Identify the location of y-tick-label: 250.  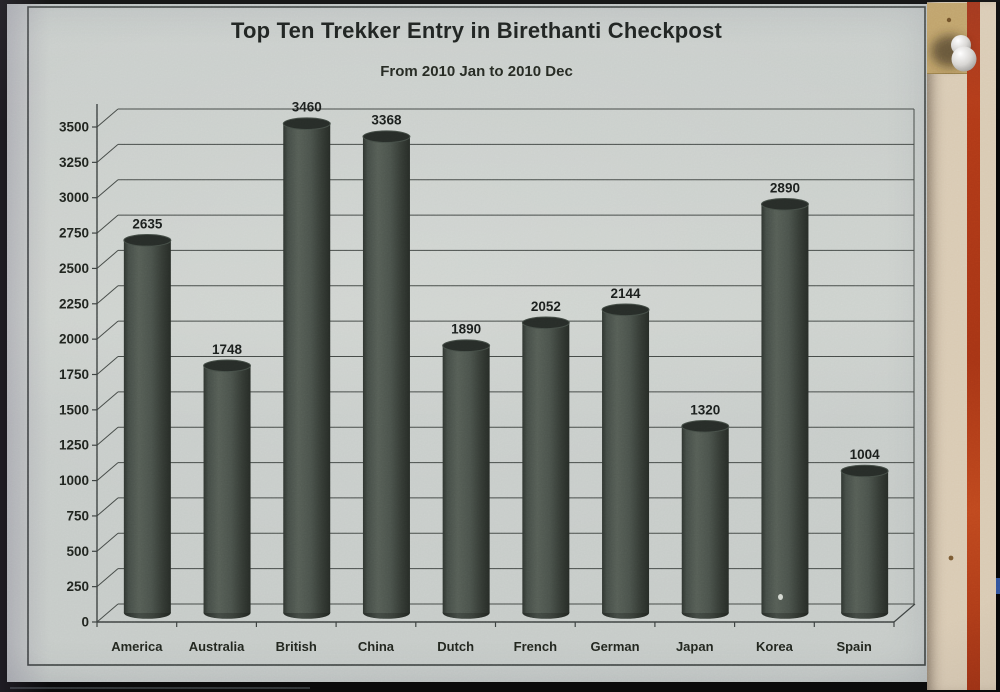
(77, 586).